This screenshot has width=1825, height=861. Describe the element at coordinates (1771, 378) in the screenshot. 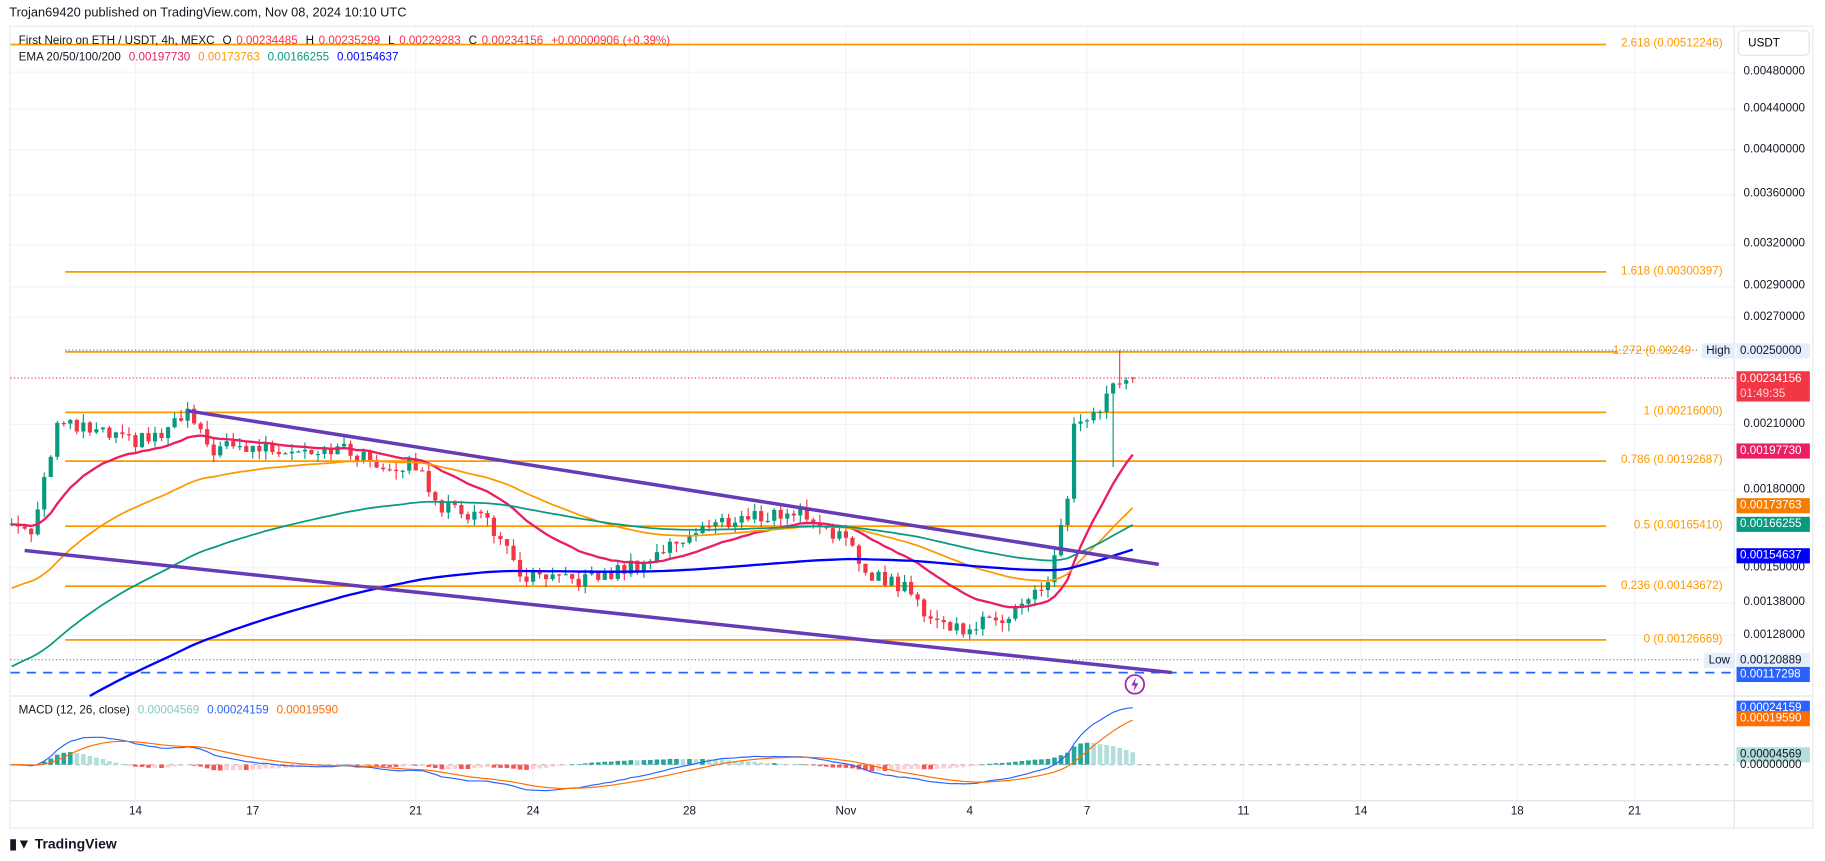

I see `price-tag-value: 0.00234156` at that location.